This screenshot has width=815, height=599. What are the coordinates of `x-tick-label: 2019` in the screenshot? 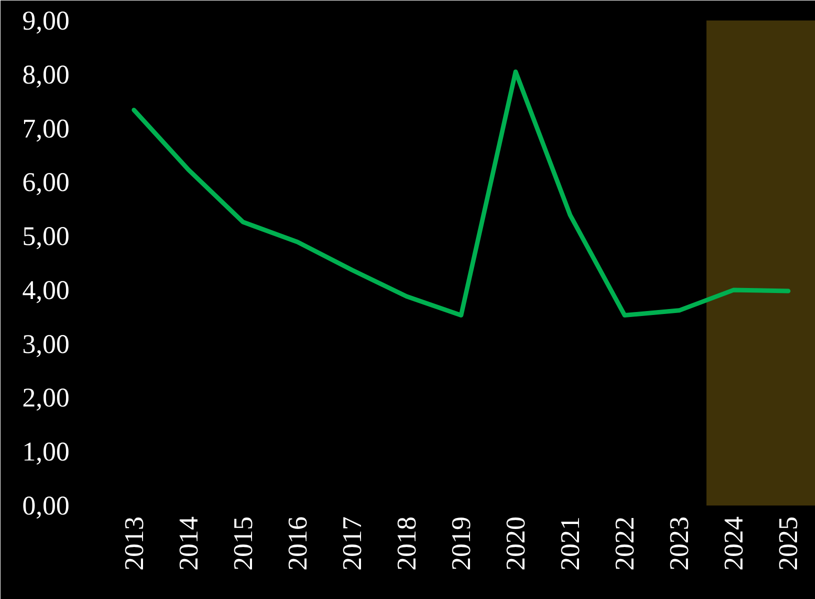 It's located at (461, 543).